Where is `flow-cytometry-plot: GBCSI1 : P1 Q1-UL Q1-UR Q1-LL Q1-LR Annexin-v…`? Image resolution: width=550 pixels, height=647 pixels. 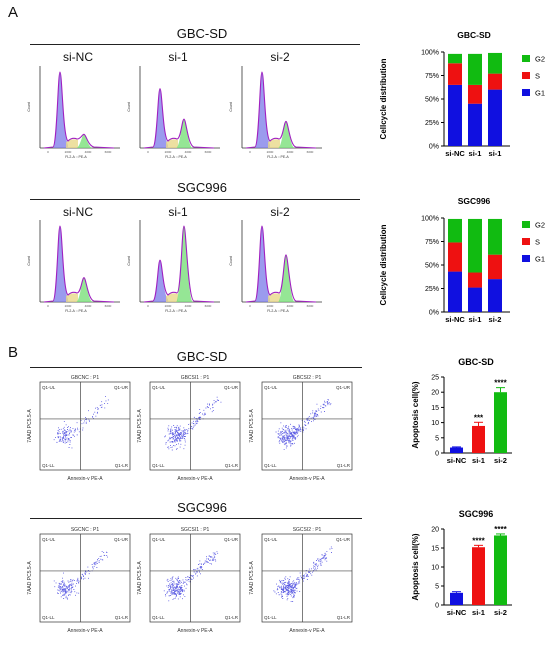 flow-cytometry-plot: GBCSI1 : P1 Q1-UL Q1-UR Q1-LL Q1-LR Annexin-v… is located at coordinates (189, 428).